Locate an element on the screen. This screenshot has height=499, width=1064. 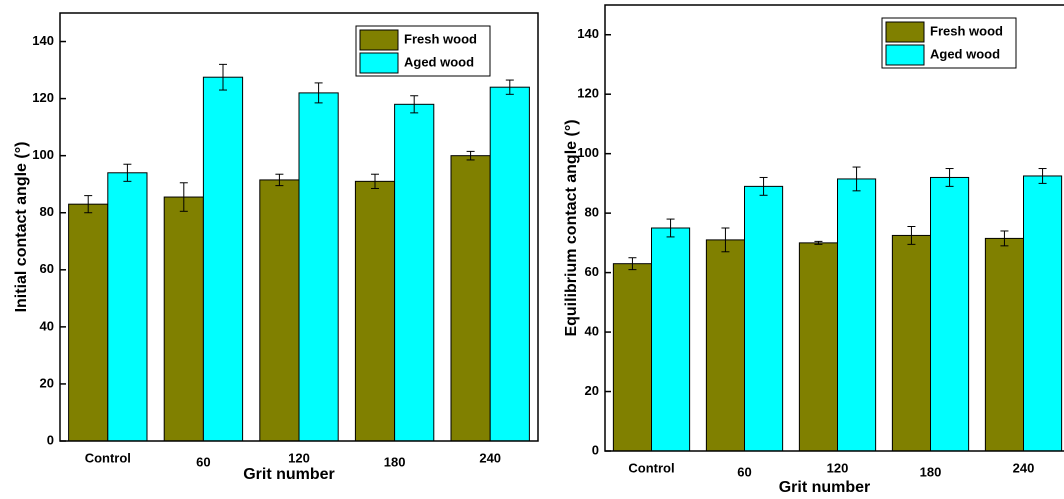
y-axis-label: Initial contact angle (°) is located at coordinates (21, 227).